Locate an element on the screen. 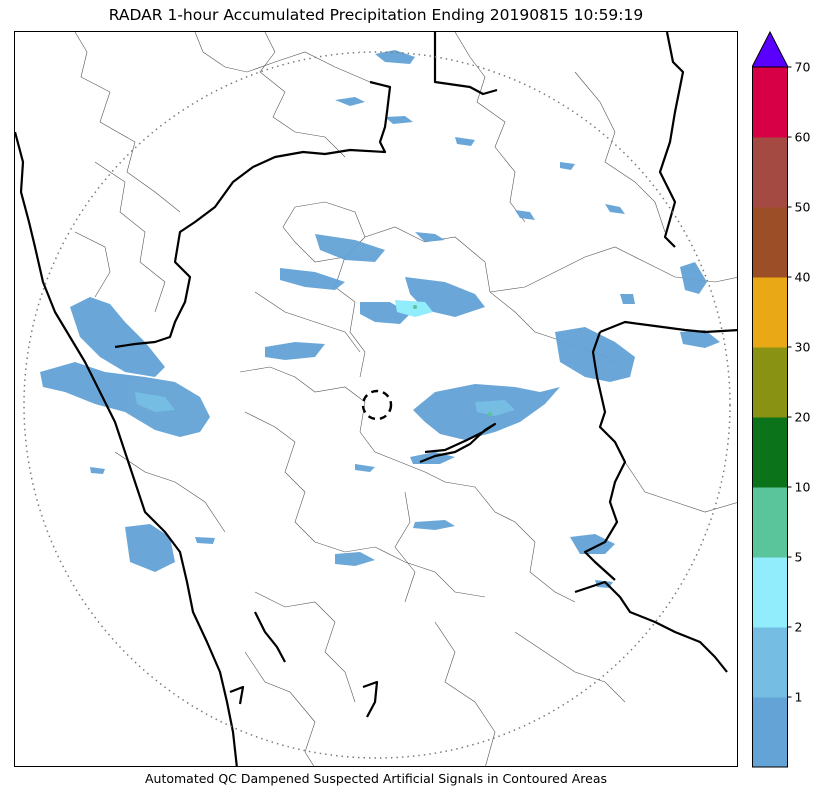 The height and width of the screenshot is (797, 825). echo-northcentral is located at coordinates (350, 248).